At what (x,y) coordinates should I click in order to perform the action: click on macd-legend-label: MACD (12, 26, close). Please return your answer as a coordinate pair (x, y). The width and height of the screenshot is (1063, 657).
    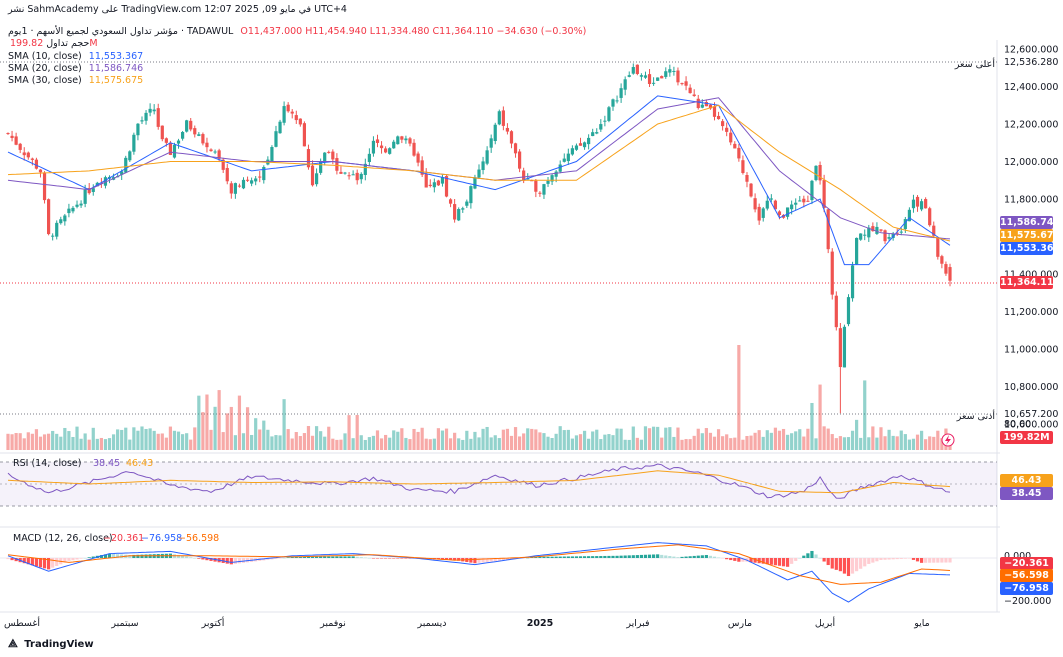
    Looking at the image, I should click on (63, 538).